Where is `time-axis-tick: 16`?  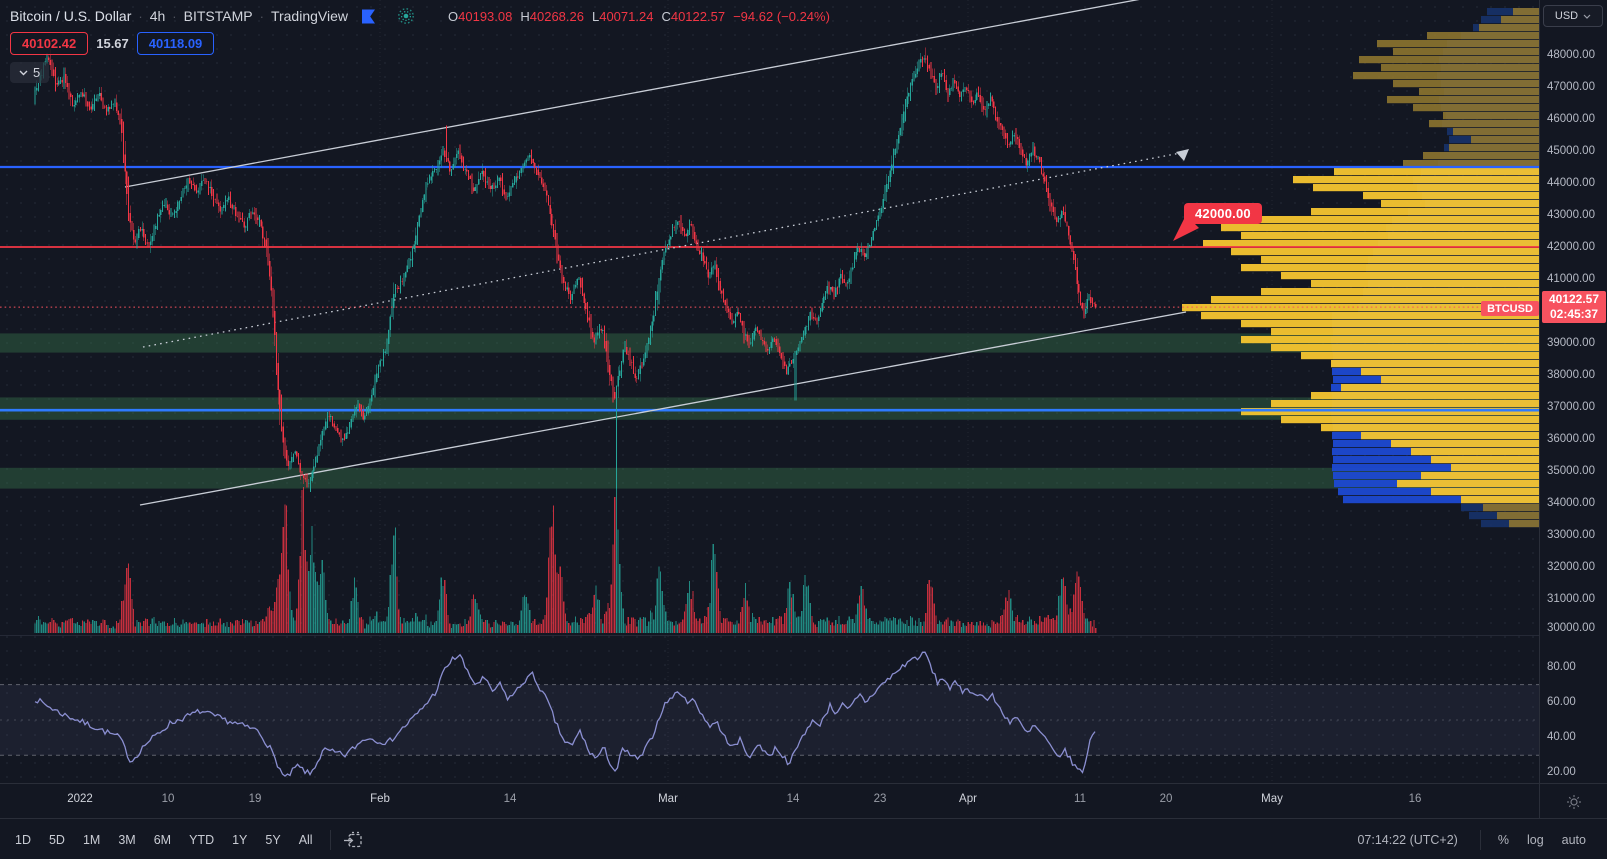 time-axis-tick: 16 is located at coordinates (1415, 799).